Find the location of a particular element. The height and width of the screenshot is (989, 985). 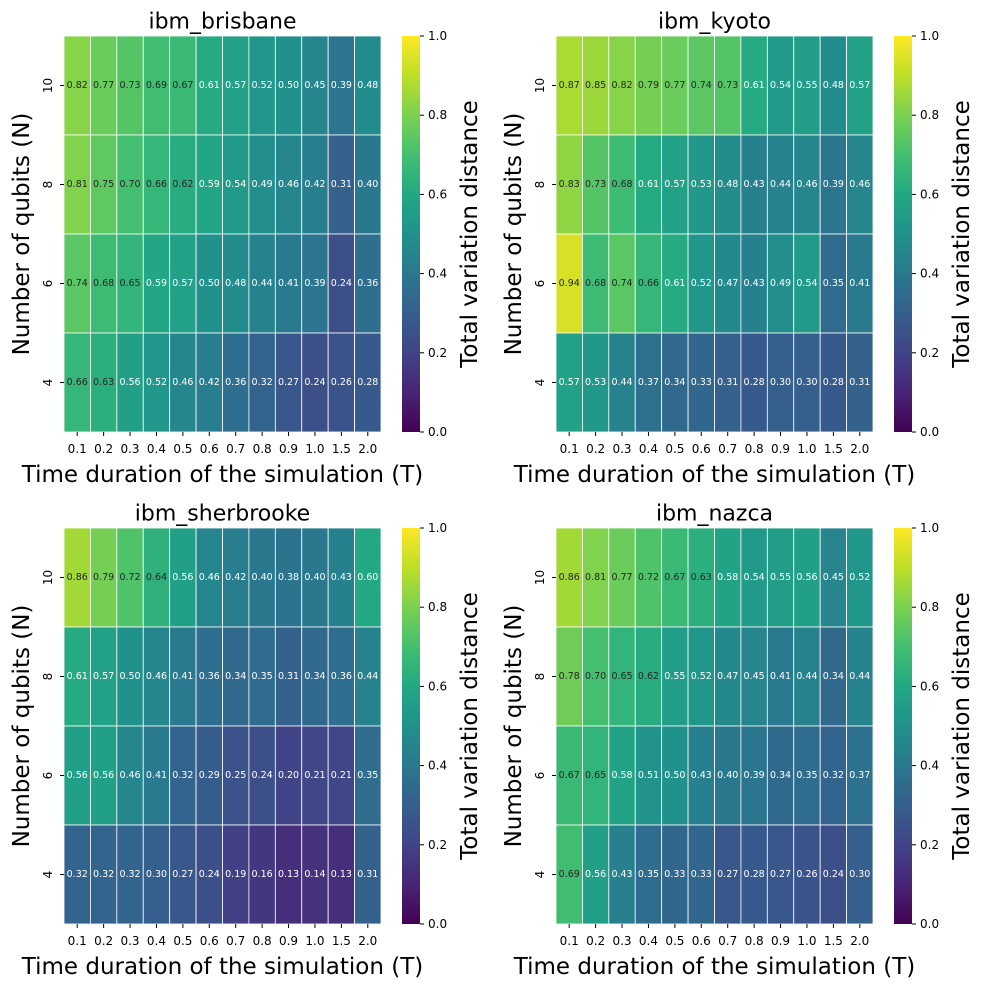

cell-value-label: 0.20 is located at coordinates (288, 775).